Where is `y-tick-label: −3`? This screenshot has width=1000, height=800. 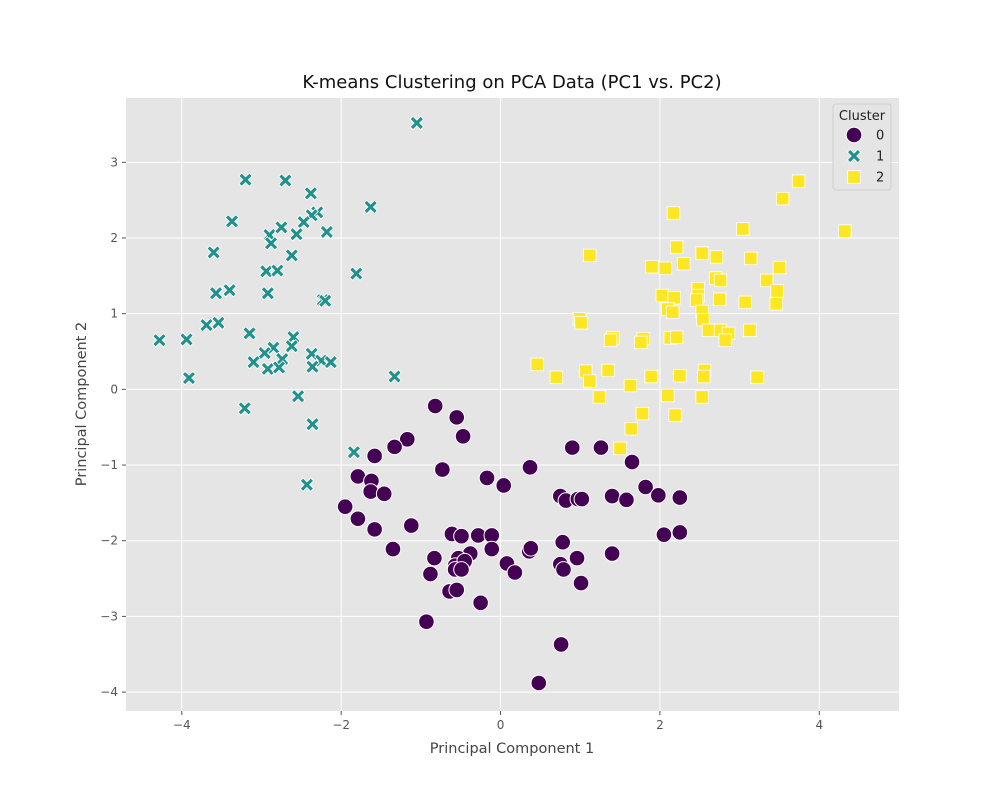 y-tick-label: −3 is located at coordinates (109, 616).